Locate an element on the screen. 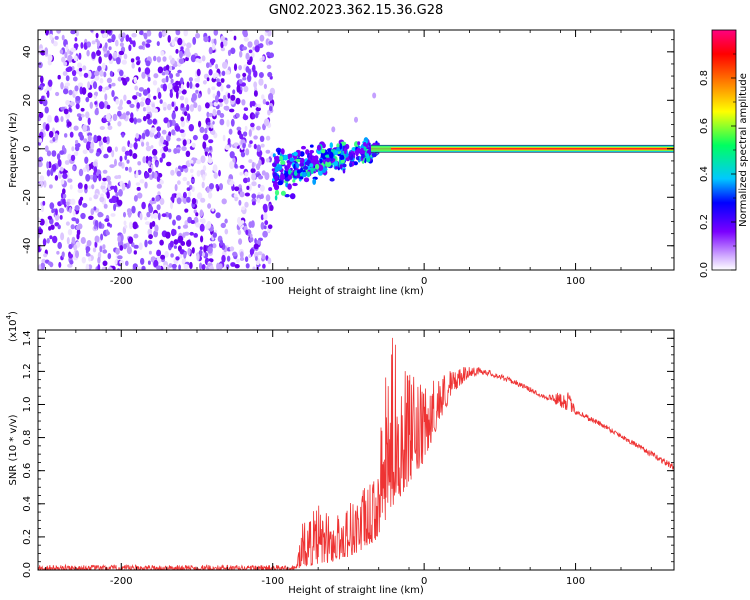 The height and width of the screenshot is (600, 750). y-tick-label: -40 is located at coordinates (27, 246).